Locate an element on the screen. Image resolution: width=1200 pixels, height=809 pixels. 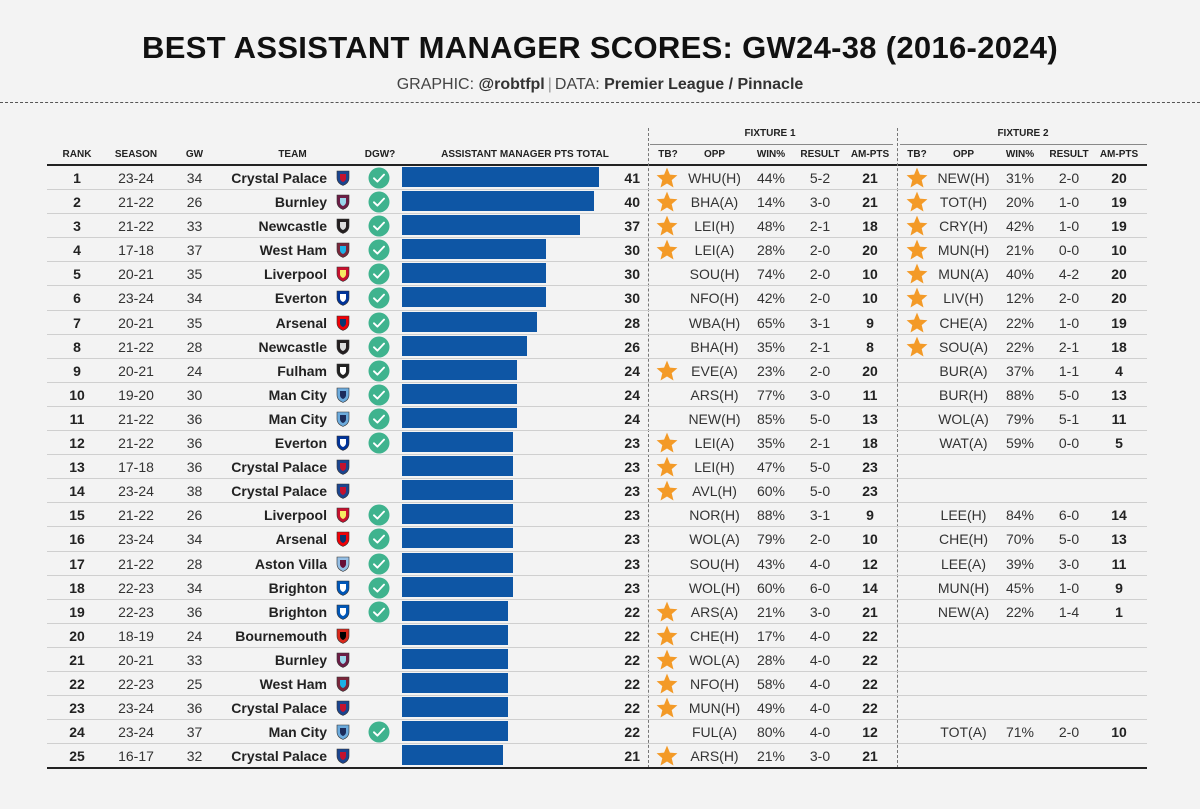
rank-value: 16 is located at coordinates (77, 539).